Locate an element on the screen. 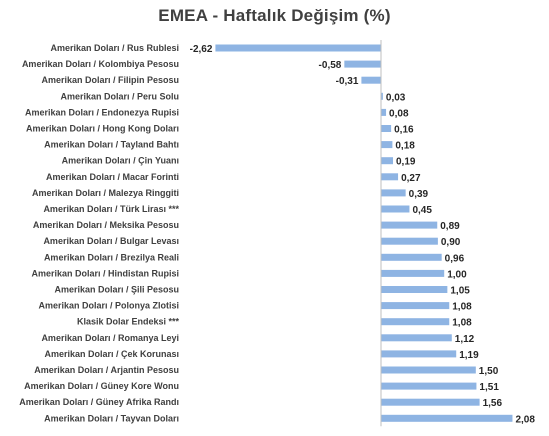  category-label: Amerikan Doları / Güney Afrika Randı is located at coordinates (99, 402).